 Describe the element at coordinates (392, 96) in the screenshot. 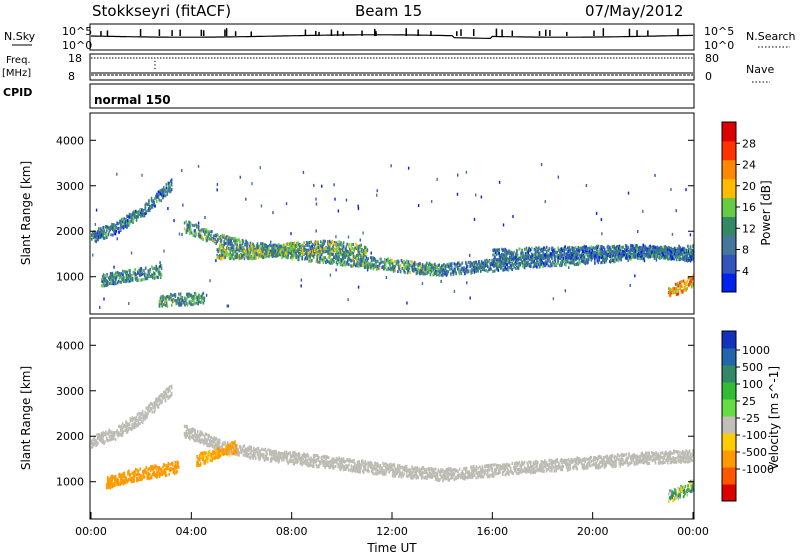

I see `cpid-panel-frame` at that location.